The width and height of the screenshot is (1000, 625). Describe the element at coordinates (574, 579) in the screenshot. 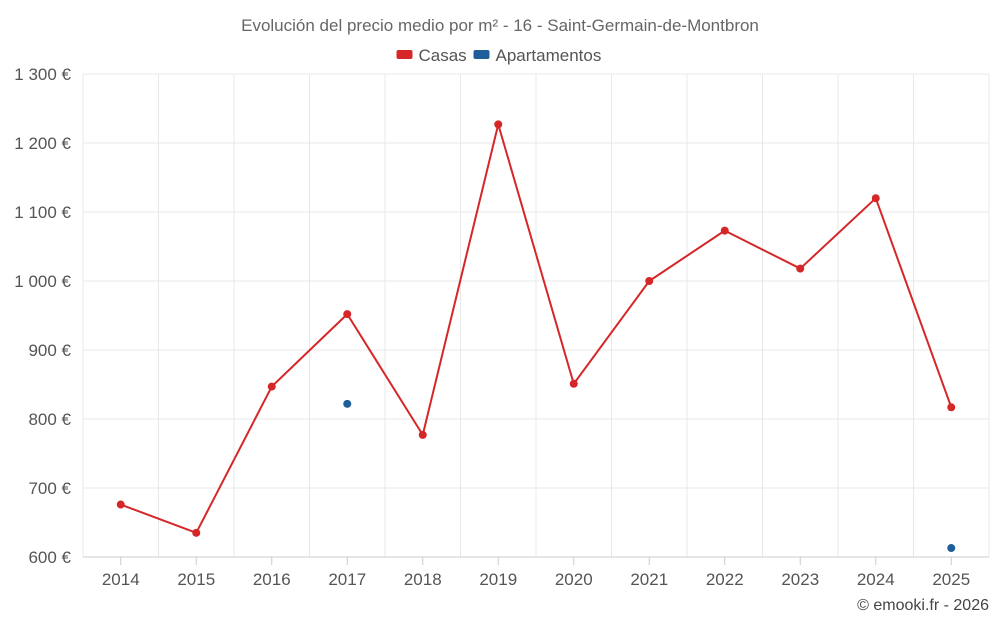

I see `x-tick-label: 2020` at that location.